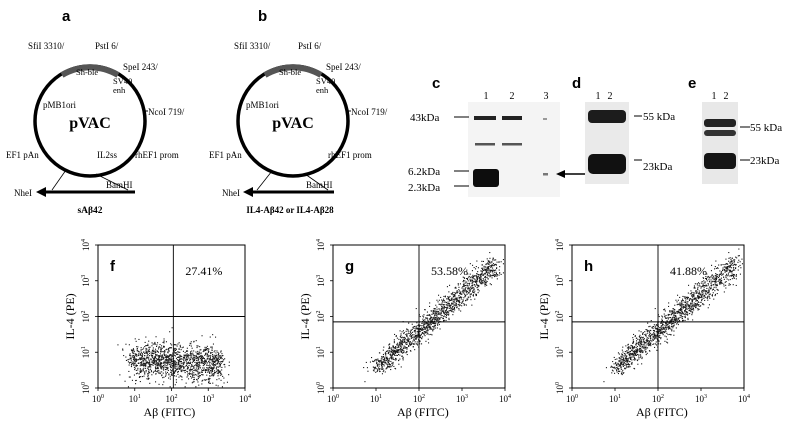  What do you see at coordinates (558, 347) in the screenshot?
I see `flow-tick-exponent: 1` at bounding box center [558, 347].